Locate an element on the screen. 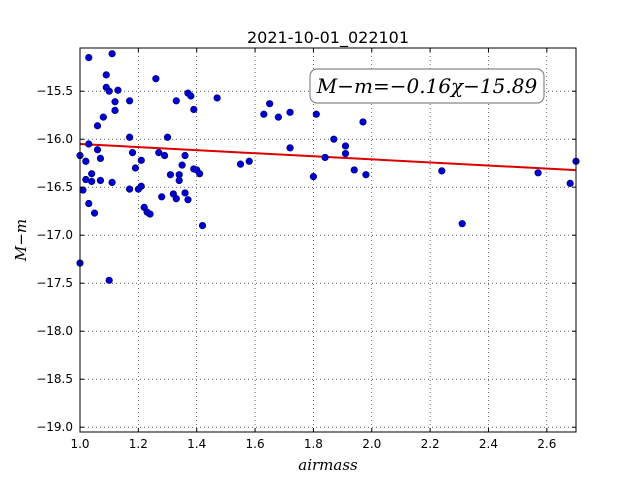 The width and height of the screenshot is (640, 480). fit-annotation-box: M−m=−0.16χ−15.89 is located at coordinates (427, 86).